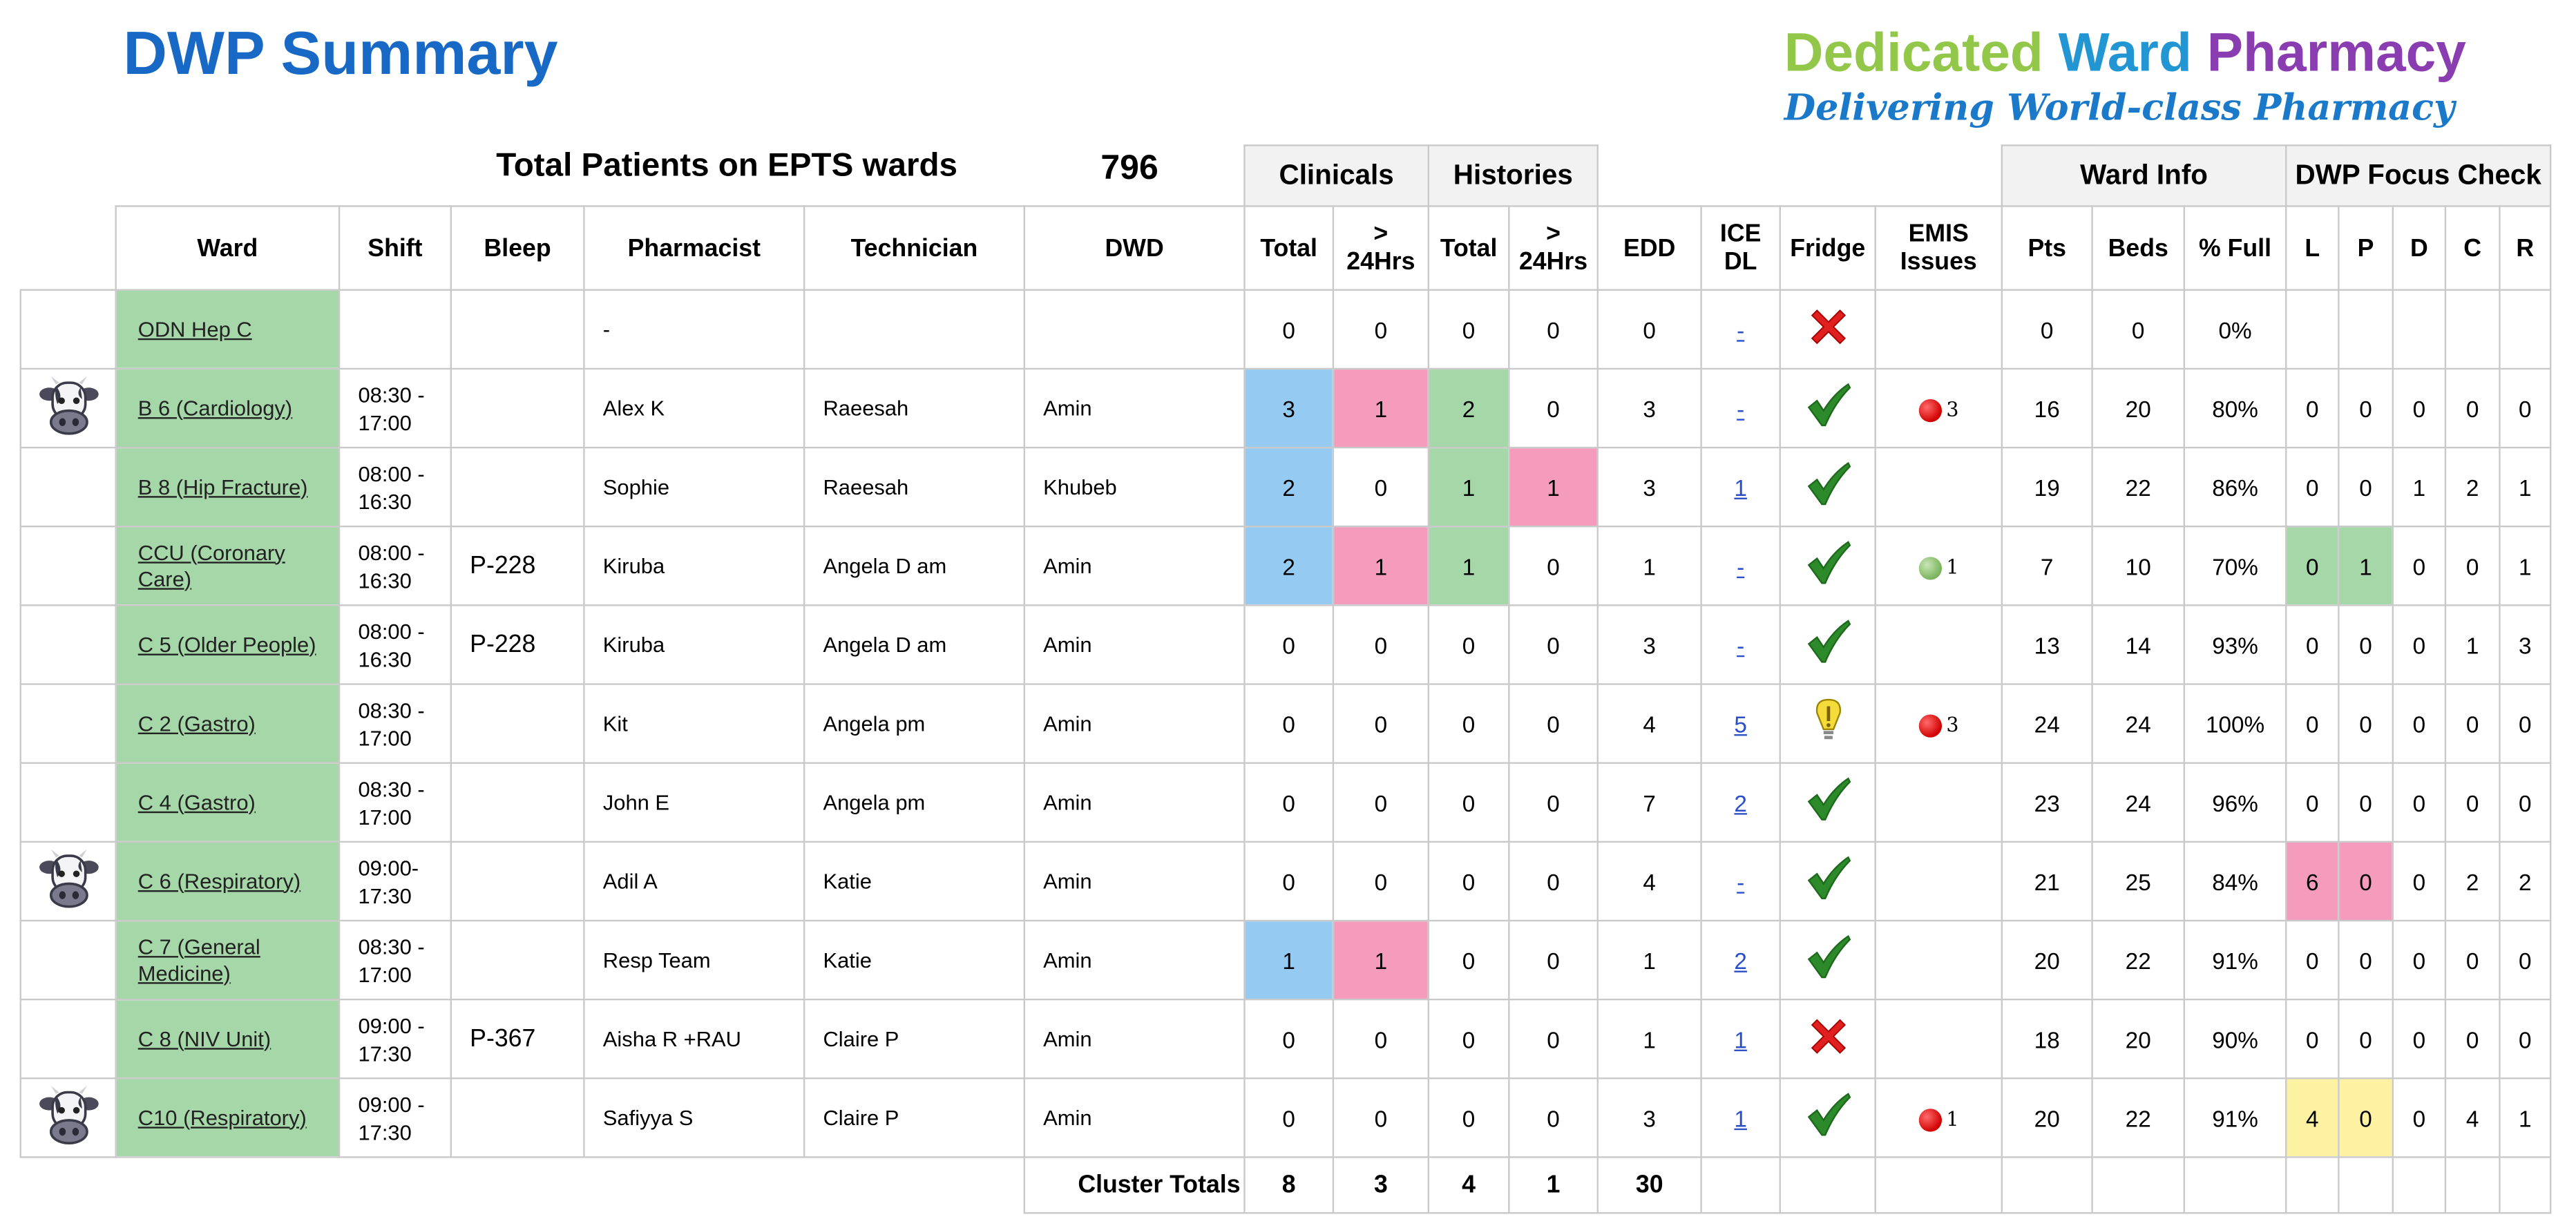  Describe the element at coordinates (1930, 1119) in the screenshot. I see `red-dot-icon` at that location.